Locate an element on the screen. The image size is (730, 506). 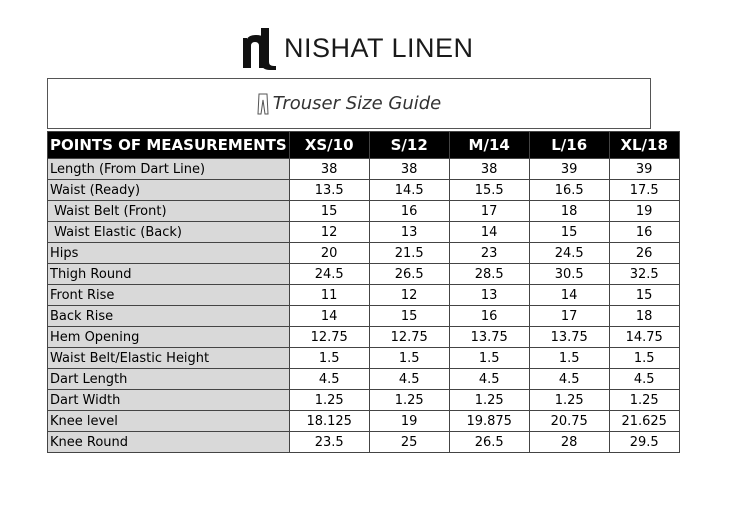
measurement-label: Waist (Ready) is located at coordinates (168, 190).